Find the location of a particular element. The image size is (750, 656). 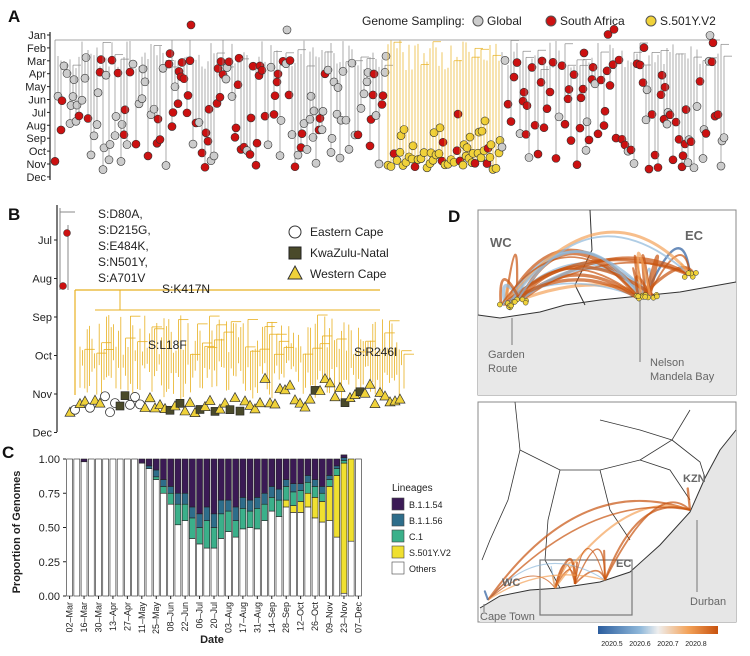

map-bottom-durban: Durban is located at coordinates (708, 602).